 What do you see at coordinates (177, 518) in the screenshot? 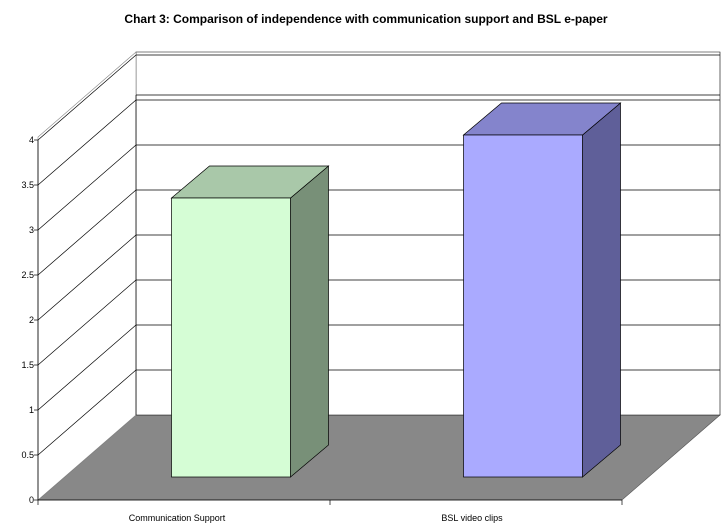
I see `x-tick-label-communication-support: Communication Support` at bounding box center [177, 518].